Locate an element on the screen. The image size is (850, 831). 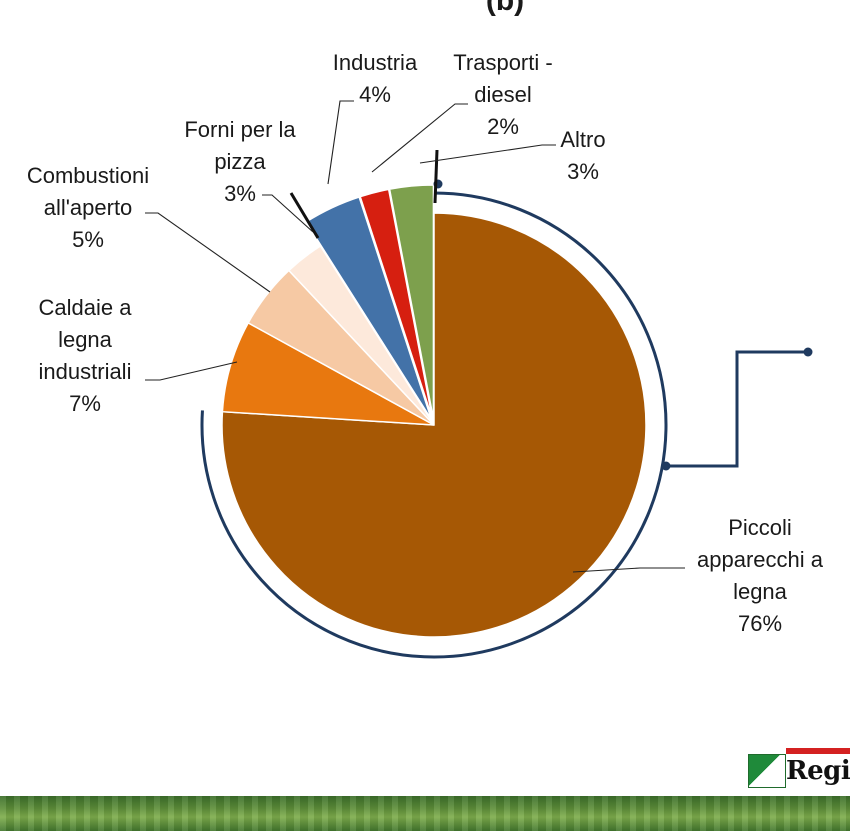
label-piccoli: Piccoli apparecchi a legna 76% is located at coordinates (760, 575).